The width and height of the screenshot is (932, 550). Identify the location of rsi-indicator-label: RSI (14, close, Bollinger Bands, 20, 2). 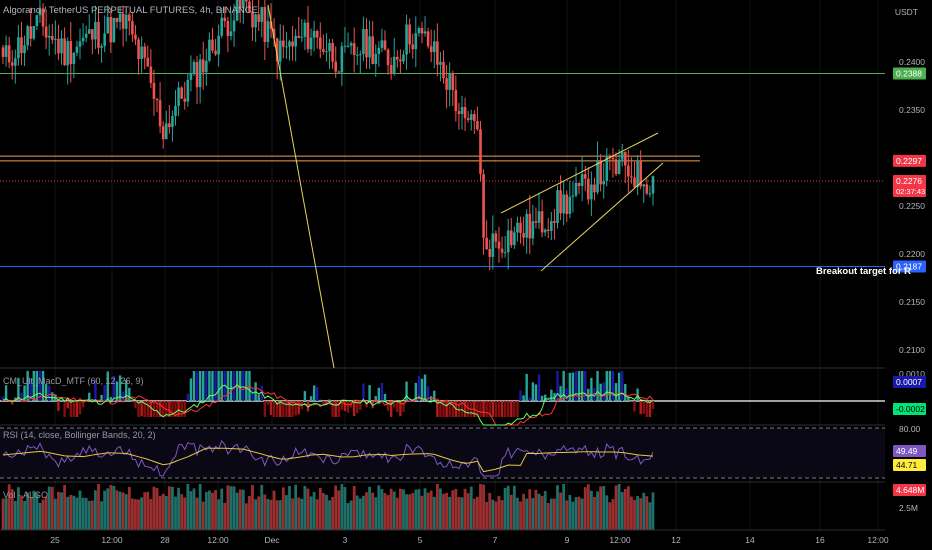
(79, 435).